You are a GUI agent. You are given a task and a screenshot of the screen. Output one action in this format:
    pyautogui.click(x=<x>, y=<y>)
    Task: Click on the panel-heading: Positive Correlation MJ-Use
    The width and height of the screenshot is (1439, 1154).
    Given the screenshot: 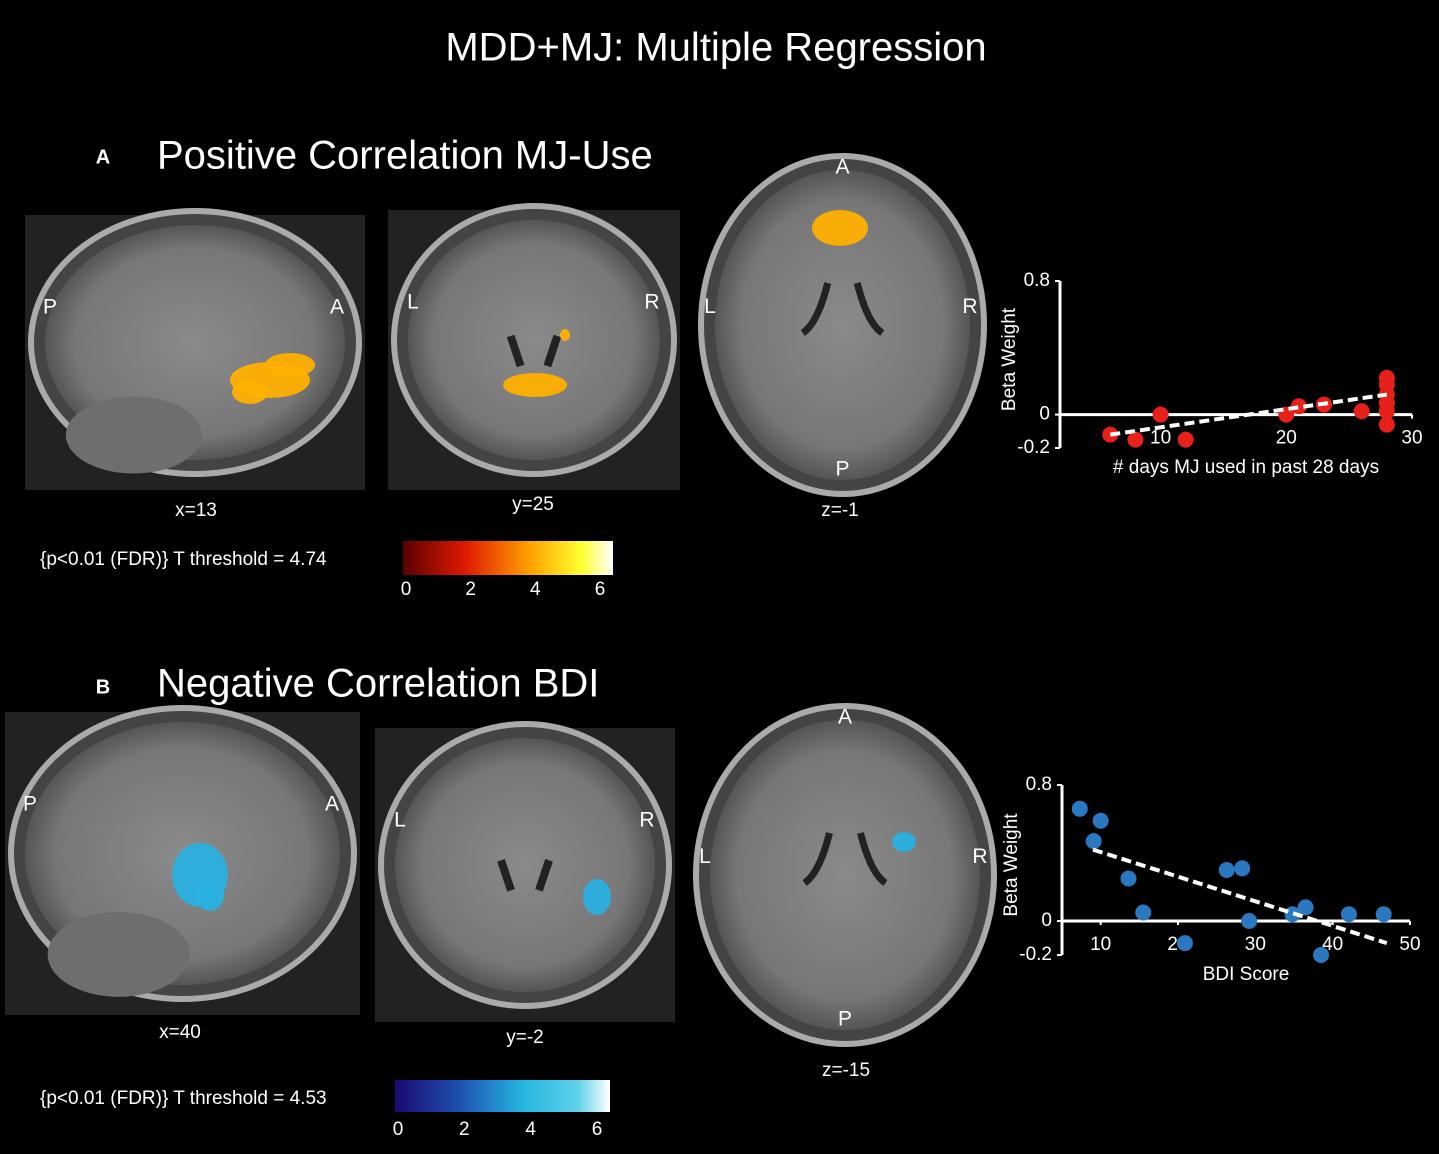 What is the action you would take?
    pyautogui.click(x=405, y=156)
    